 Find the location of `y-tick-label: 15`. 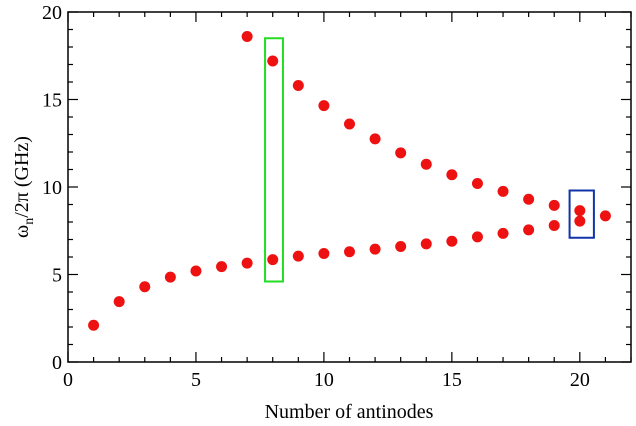

y-tick-label: 15 is located at coordinates (52, 101).